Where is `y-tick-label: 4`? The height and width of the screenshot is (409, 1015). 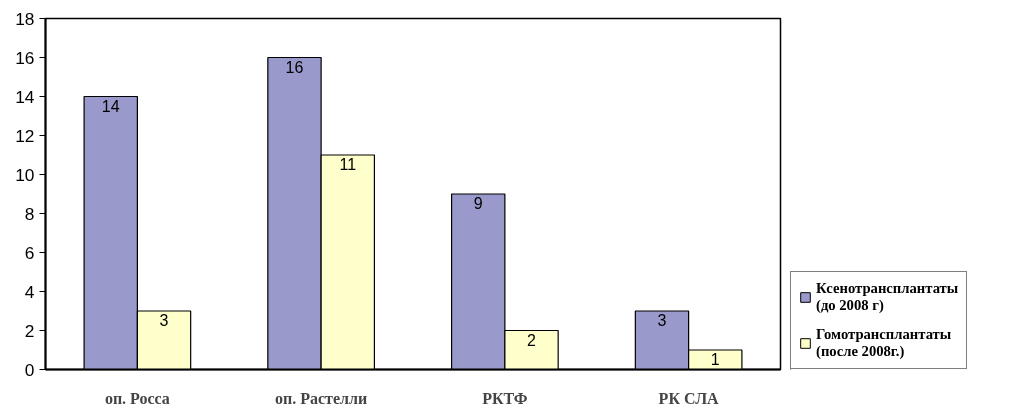 y-tick-label: 4 is located at coordinates (29, 291).